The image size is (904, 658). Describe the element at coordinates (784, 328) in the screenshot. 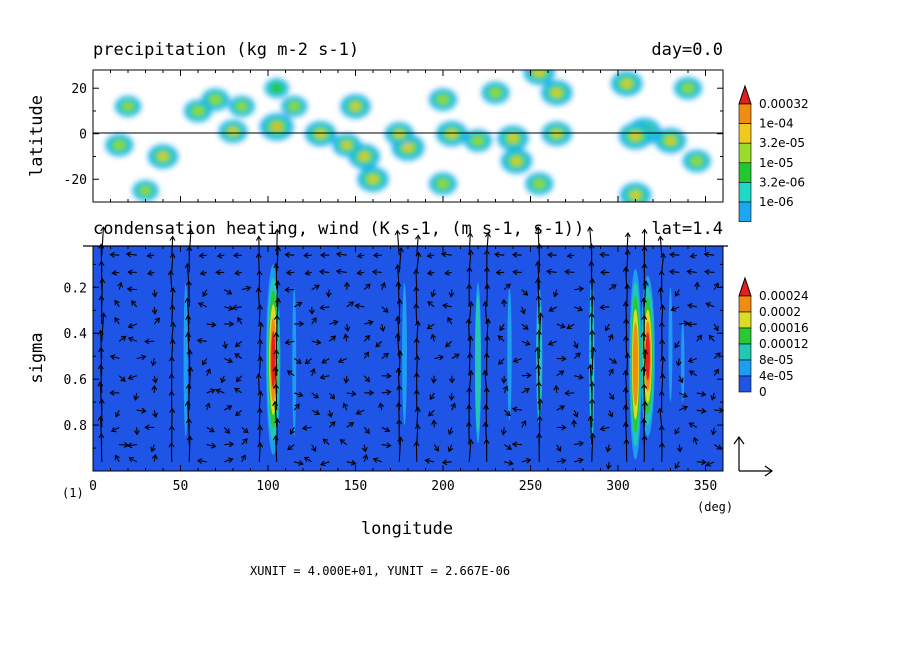

I see `colorbar-label: 0.00016` at that location.